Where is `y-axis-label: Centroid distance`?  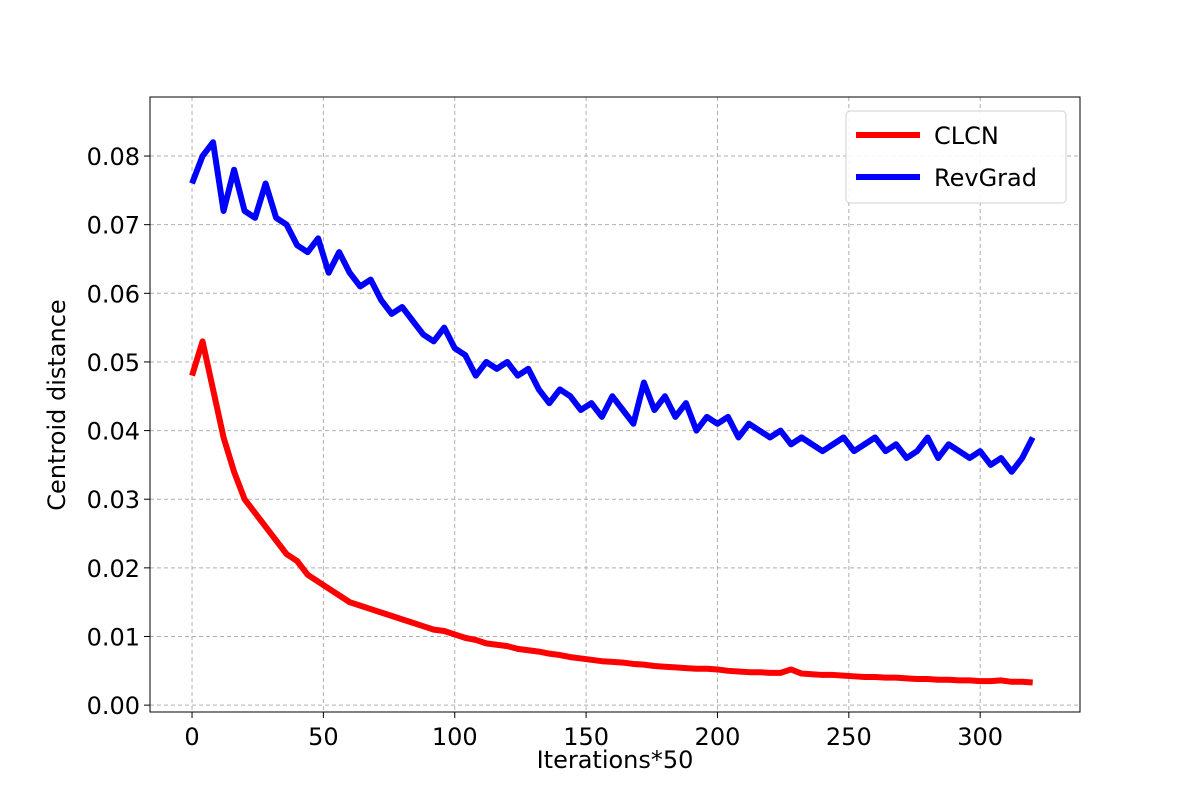 y-axis-label: Centroid distance is located at coordinates (57, 404).